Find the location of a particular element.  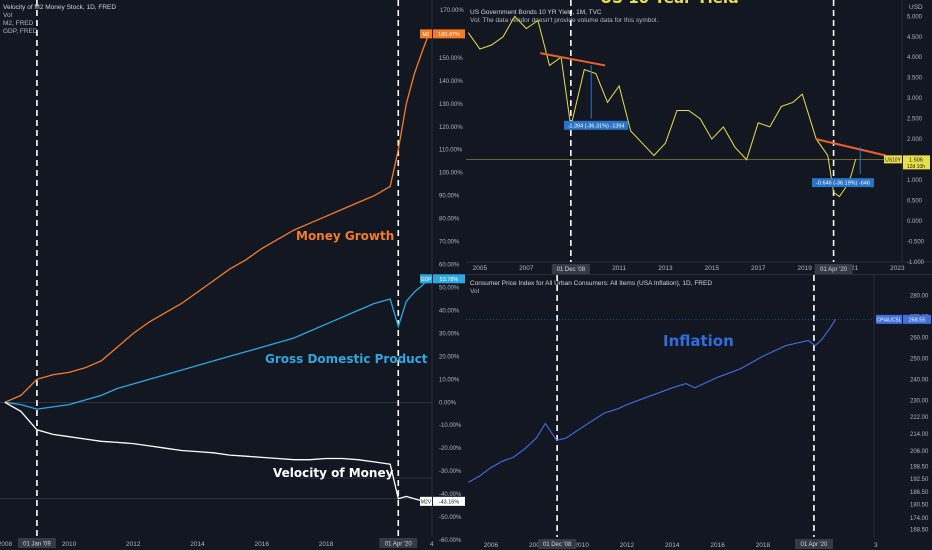

cpi-y-tick: 186.50 is located at coordinates (919, 493).